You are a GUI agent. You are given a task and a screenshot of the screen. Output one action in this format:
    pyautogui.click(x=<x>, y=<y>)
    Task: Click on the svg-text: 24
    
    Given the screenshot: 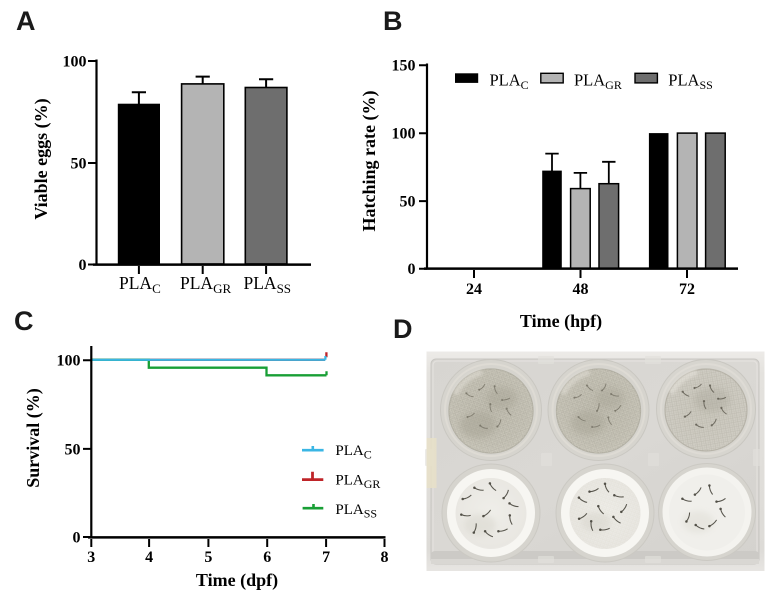 What is the action you would take?
    pyautogui.click(x=474, y=289)
    